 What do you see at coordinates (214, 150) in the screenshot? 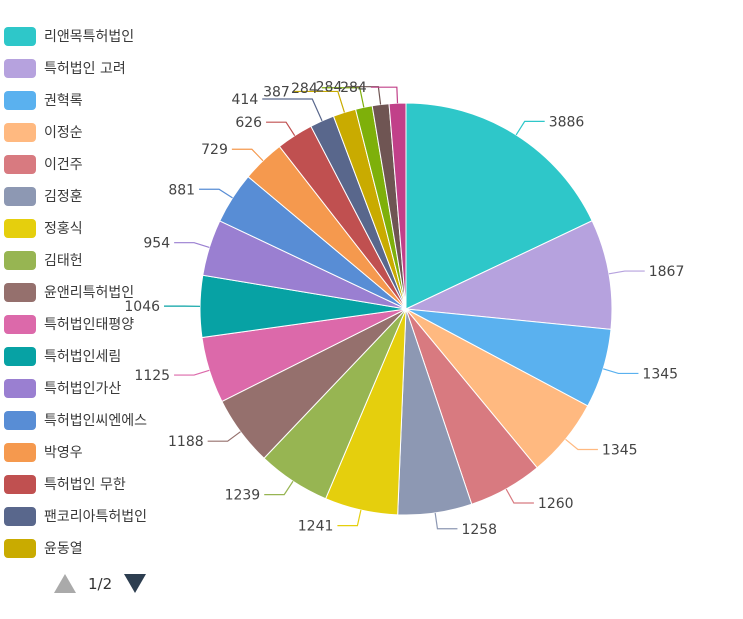
I see `data-label: 729` at bounding box center [214, 150].